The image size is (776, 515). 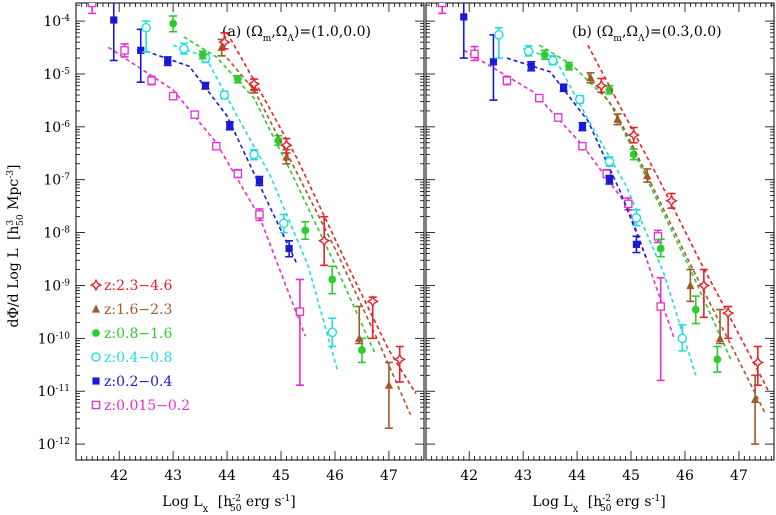 I want to click on y-tick-label: 10⁻¹¹, so click(x=54, y=392).